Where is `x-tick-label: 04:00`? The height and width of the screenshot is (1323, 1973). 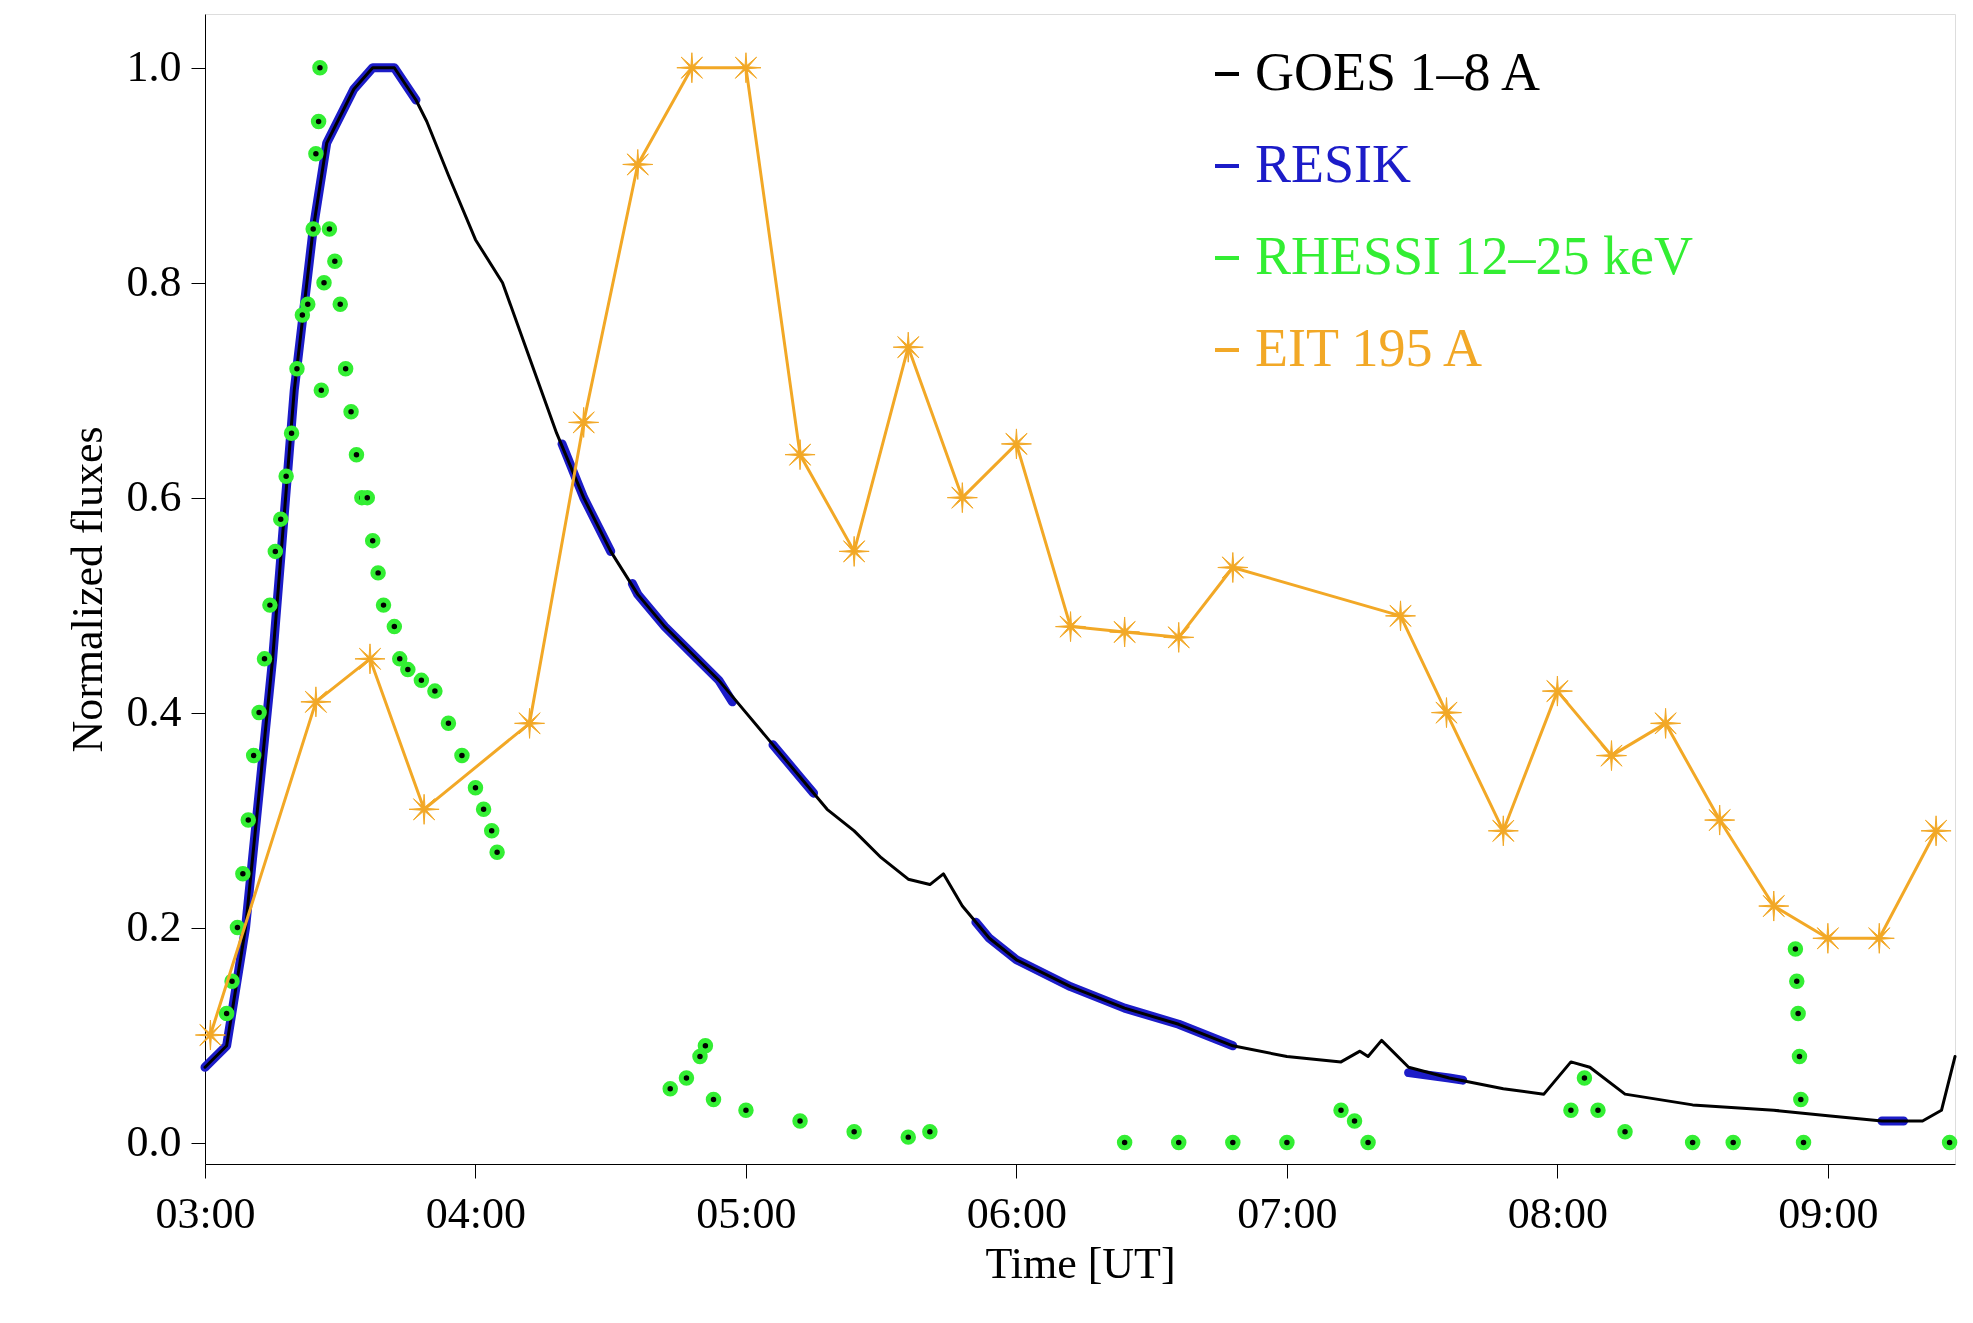 x-tick-label: 04:00 is located at coordinates (476, 1213).